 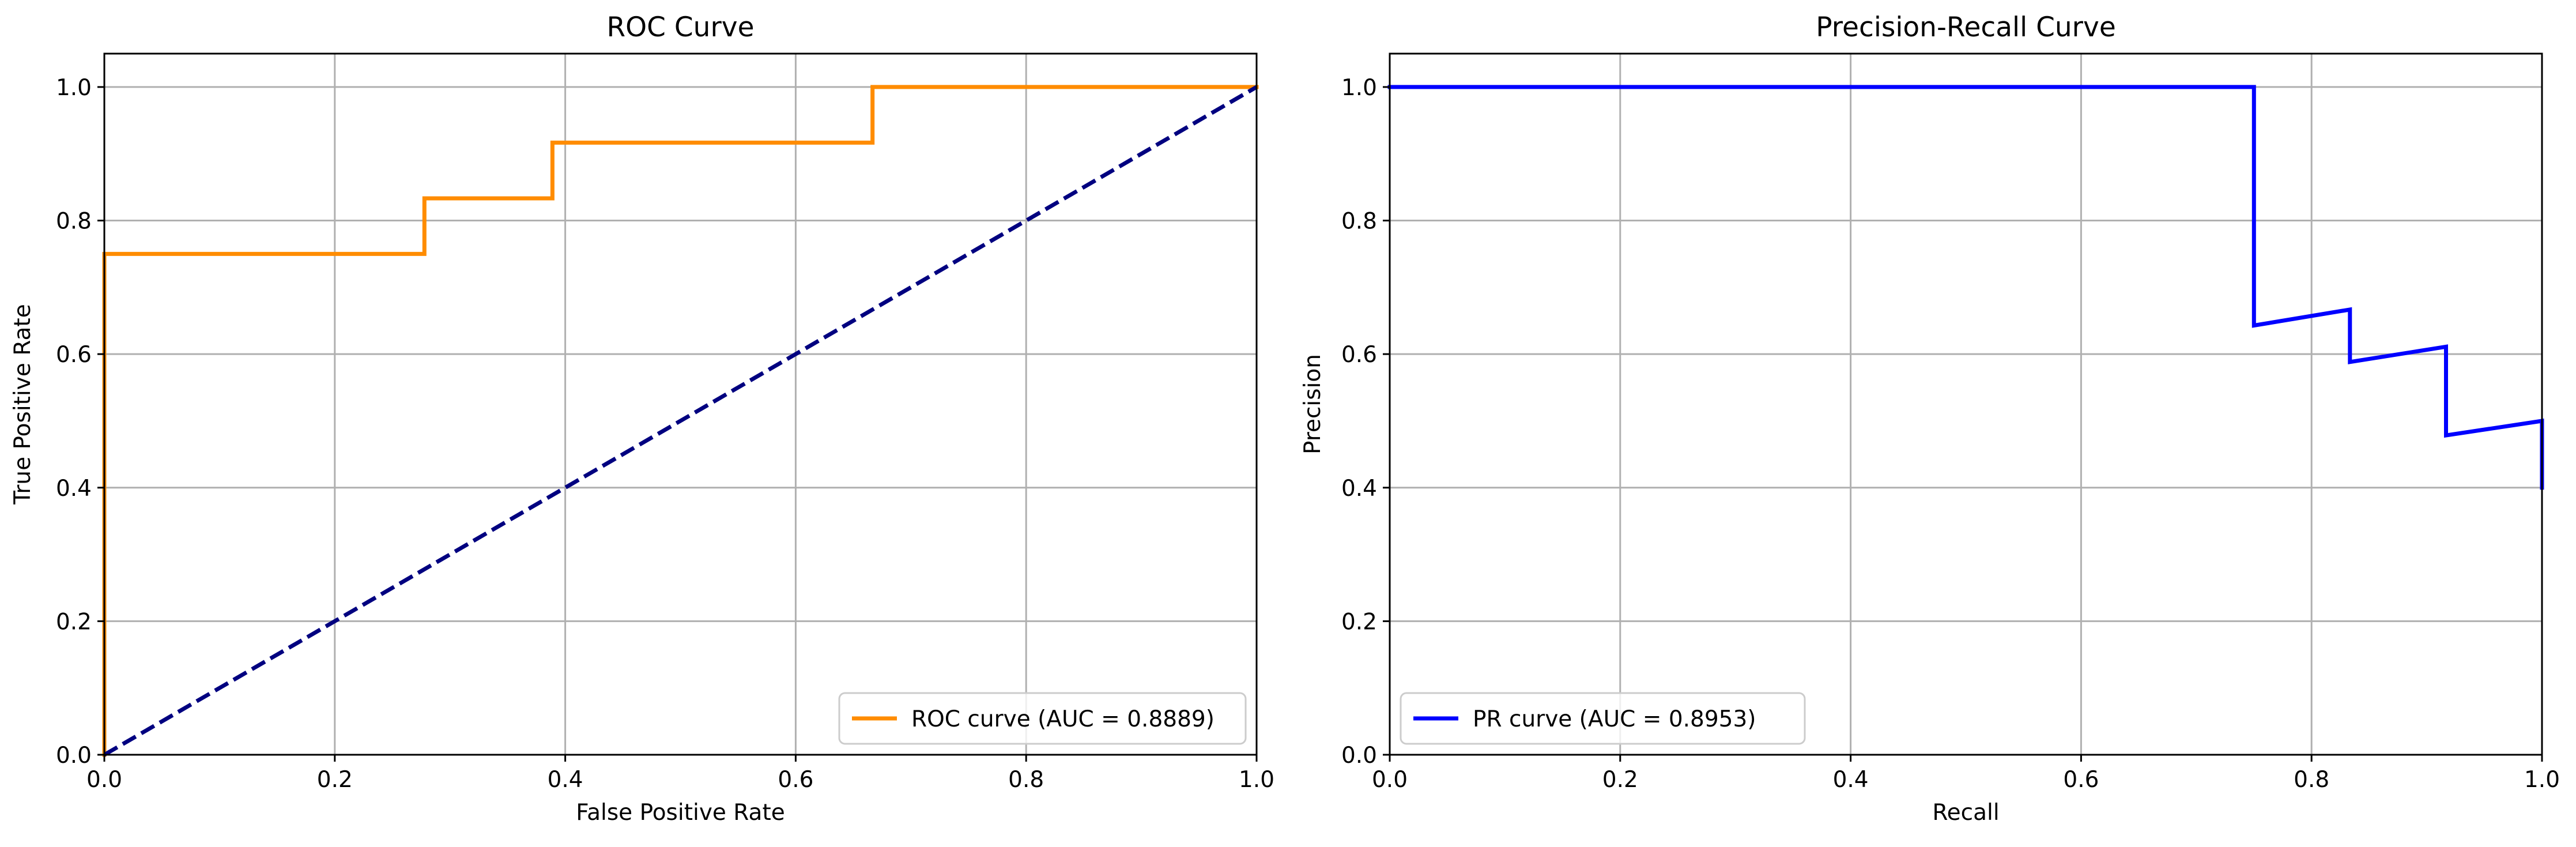 I want to click on legend: ROC curve (AUC = 0.8889), so click(x=1042, y=718).